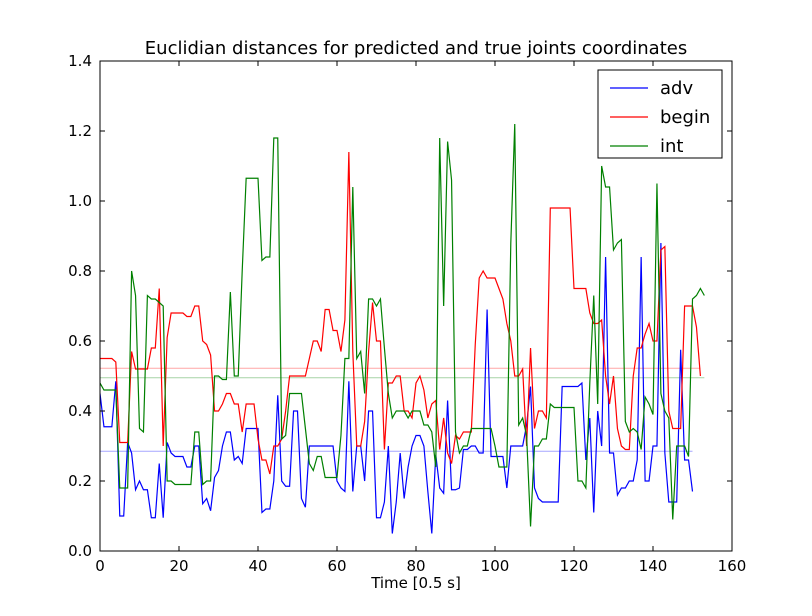 This screenshot has height=616, width=812. Describe the element at coordinates (80, 131) in the screenshot. I see `y-tick-label: 1.2` at that location.